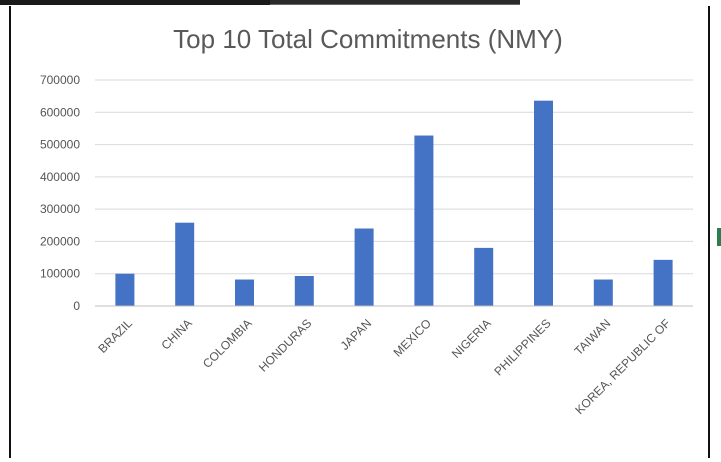 This screenshot has height=462, width=721. Describe the element at coordinates (177, 334) in the screenshot. I see `x-category-label: CHINA` at that location.